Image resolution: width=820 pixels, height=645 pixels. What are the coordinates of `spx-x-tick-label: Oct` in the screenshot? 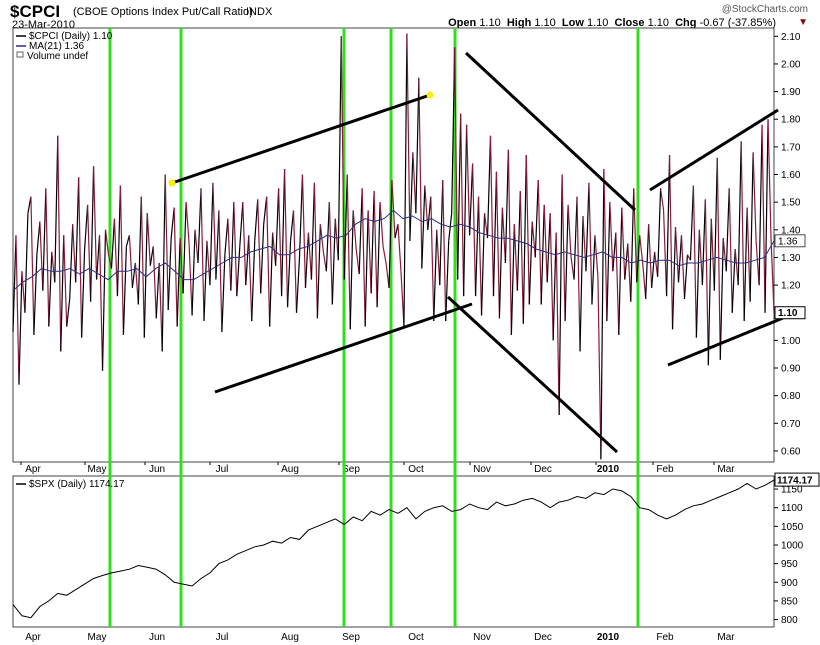 It's located at (416, 637).